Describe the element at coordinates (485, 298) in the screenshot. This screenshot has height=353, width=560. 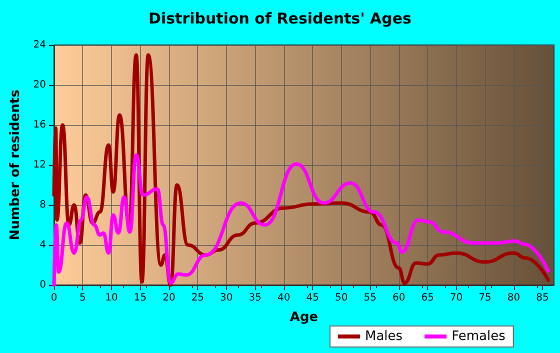
I see `x-tick-label: 75` at that location.